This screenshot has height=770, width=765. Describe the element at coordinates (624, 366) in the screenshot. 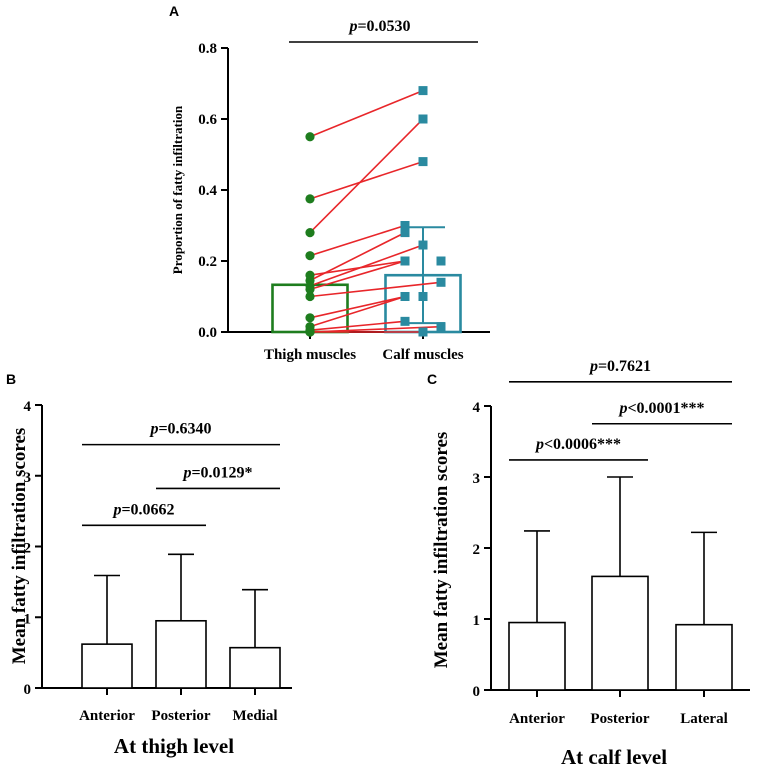

I see `significance-label-value: =0.7621` at that location.